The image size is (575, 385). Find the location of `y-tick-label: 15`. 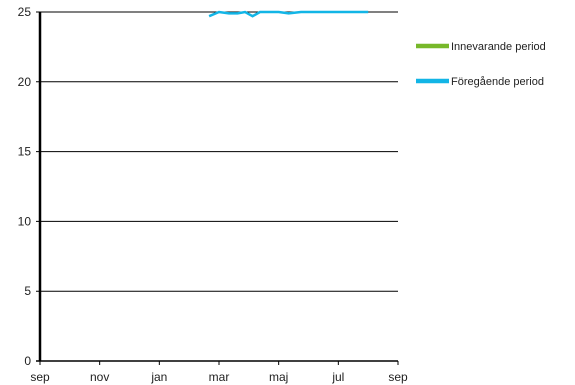

y-tick-label: 15 is located at coordinates (25, 152).